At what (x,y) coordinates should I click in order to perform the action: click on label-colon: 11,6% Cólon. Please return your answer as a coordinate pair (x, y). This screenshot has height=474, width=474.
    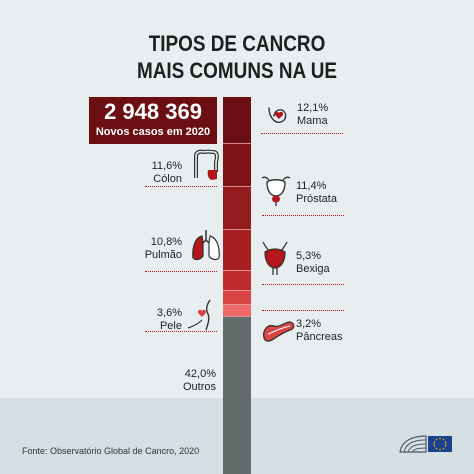
    Looking at the image, I should click on (167, 173).